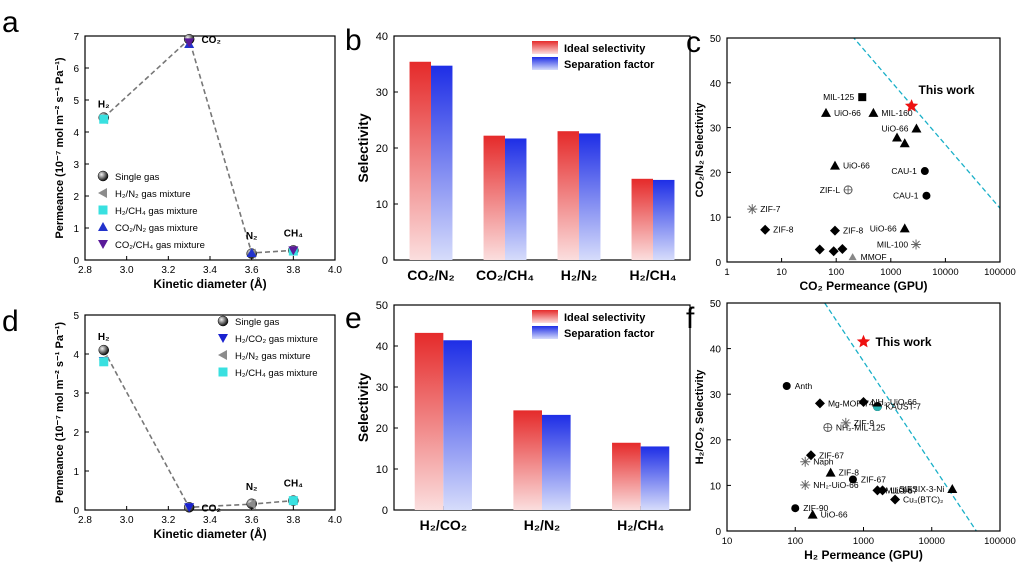 This screenshot has width=1024, height=585. Describe the element at coordinates (898, 490) in the screenshot. I see `point-label: MIL-96` at that location.